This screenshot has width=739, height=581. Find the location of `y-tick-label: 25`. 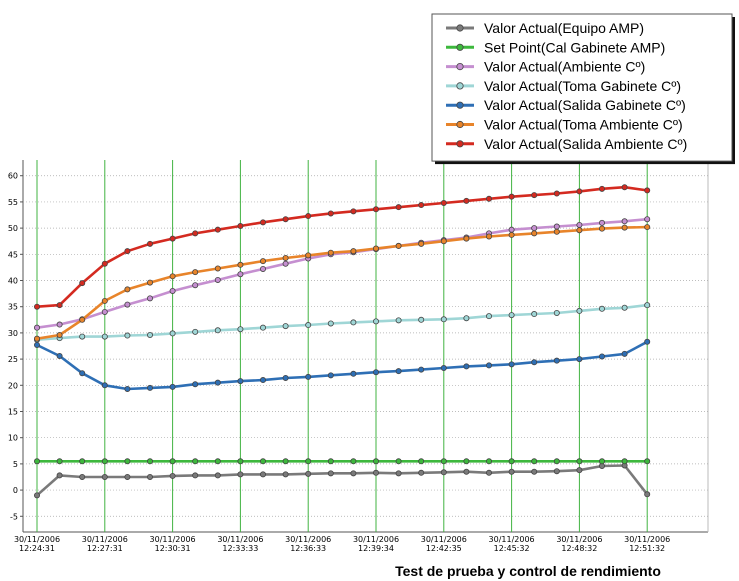

y-tick-label: 25 is located at coordinates (13, 359).